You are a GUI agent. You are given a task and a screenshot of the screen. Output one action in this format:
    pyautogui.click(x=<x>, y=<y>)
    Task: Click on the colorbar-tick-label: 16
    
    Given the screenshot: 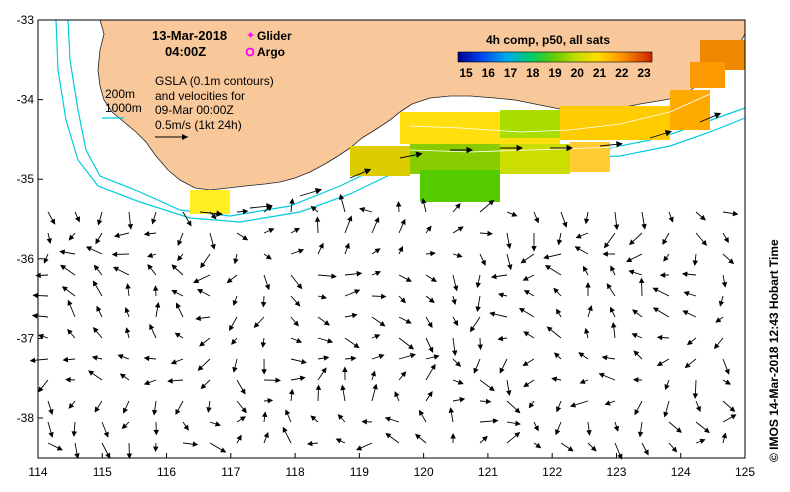 What is the action you would take?
    pyautogui.click(x=489, y=73)
    